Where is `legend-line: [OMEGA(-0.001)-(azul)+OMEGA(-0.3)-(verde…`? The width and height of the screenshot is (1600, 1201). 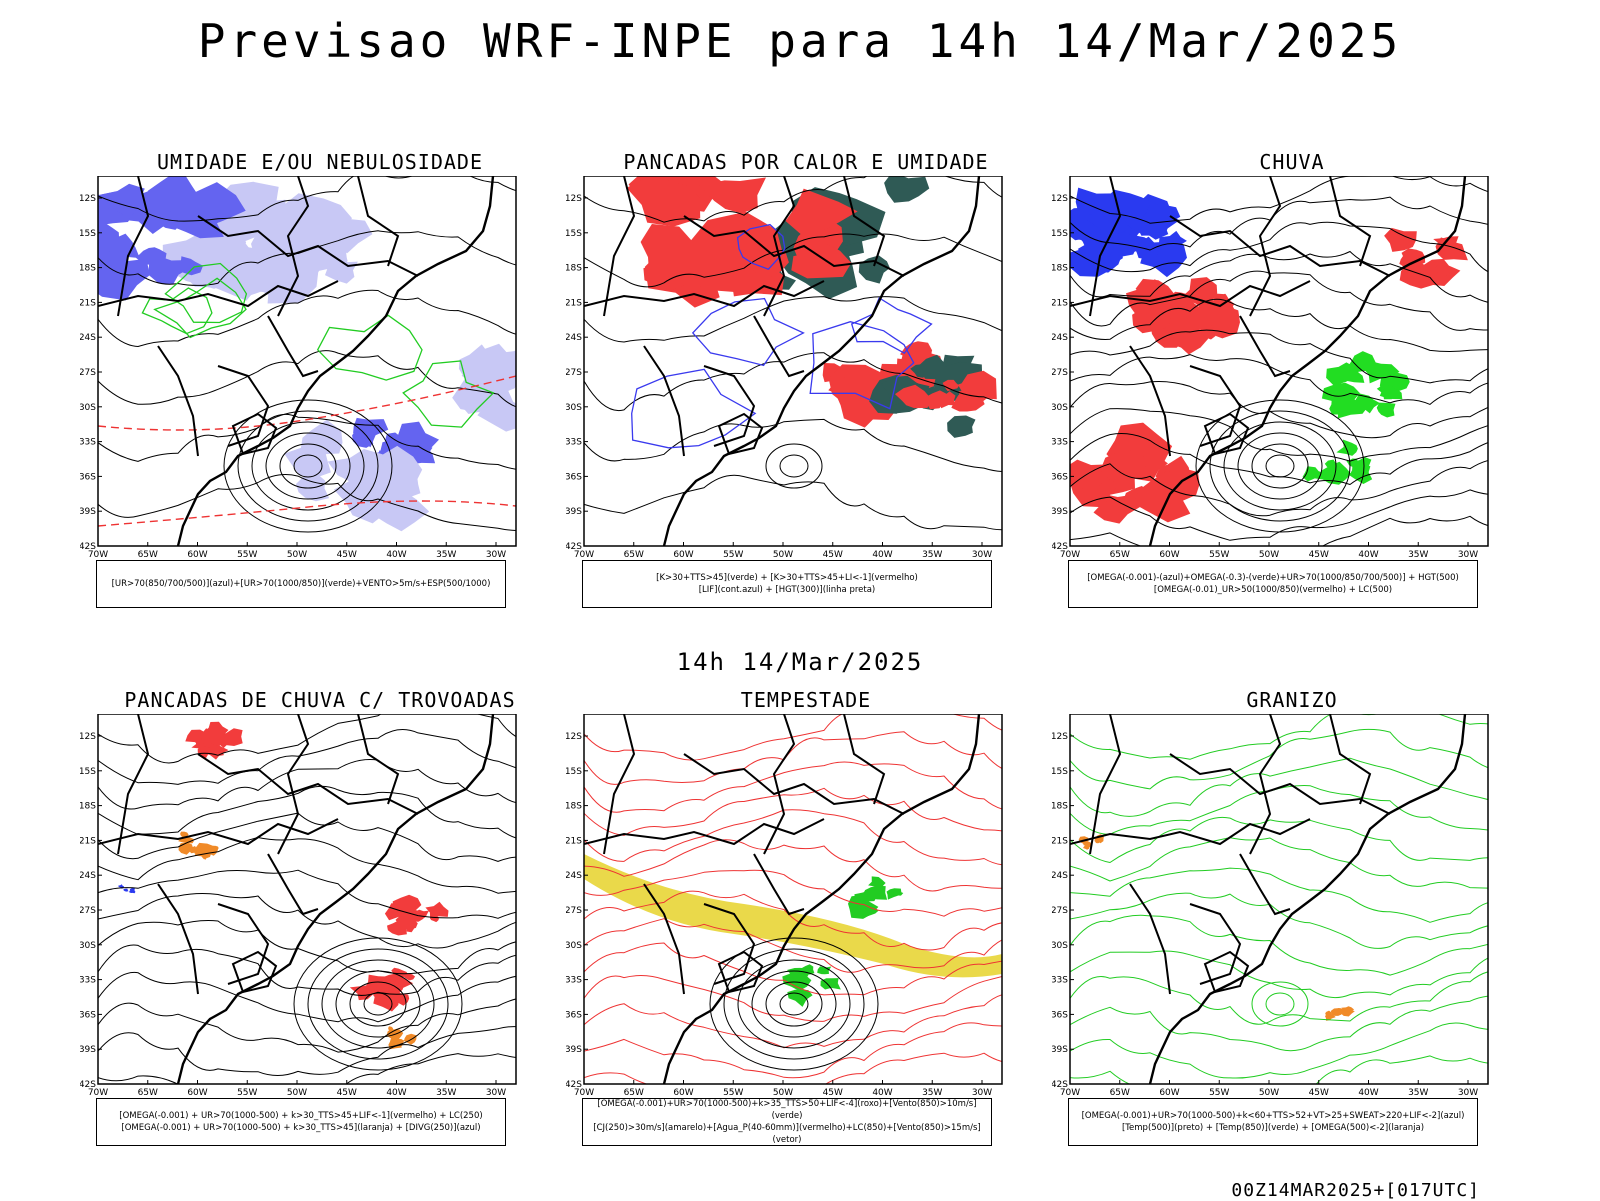 legend-line: [OMEGA(-0.001)-(azul)+OMEGA(-0.3)-(verde… is located at coordinates (1273, 578).